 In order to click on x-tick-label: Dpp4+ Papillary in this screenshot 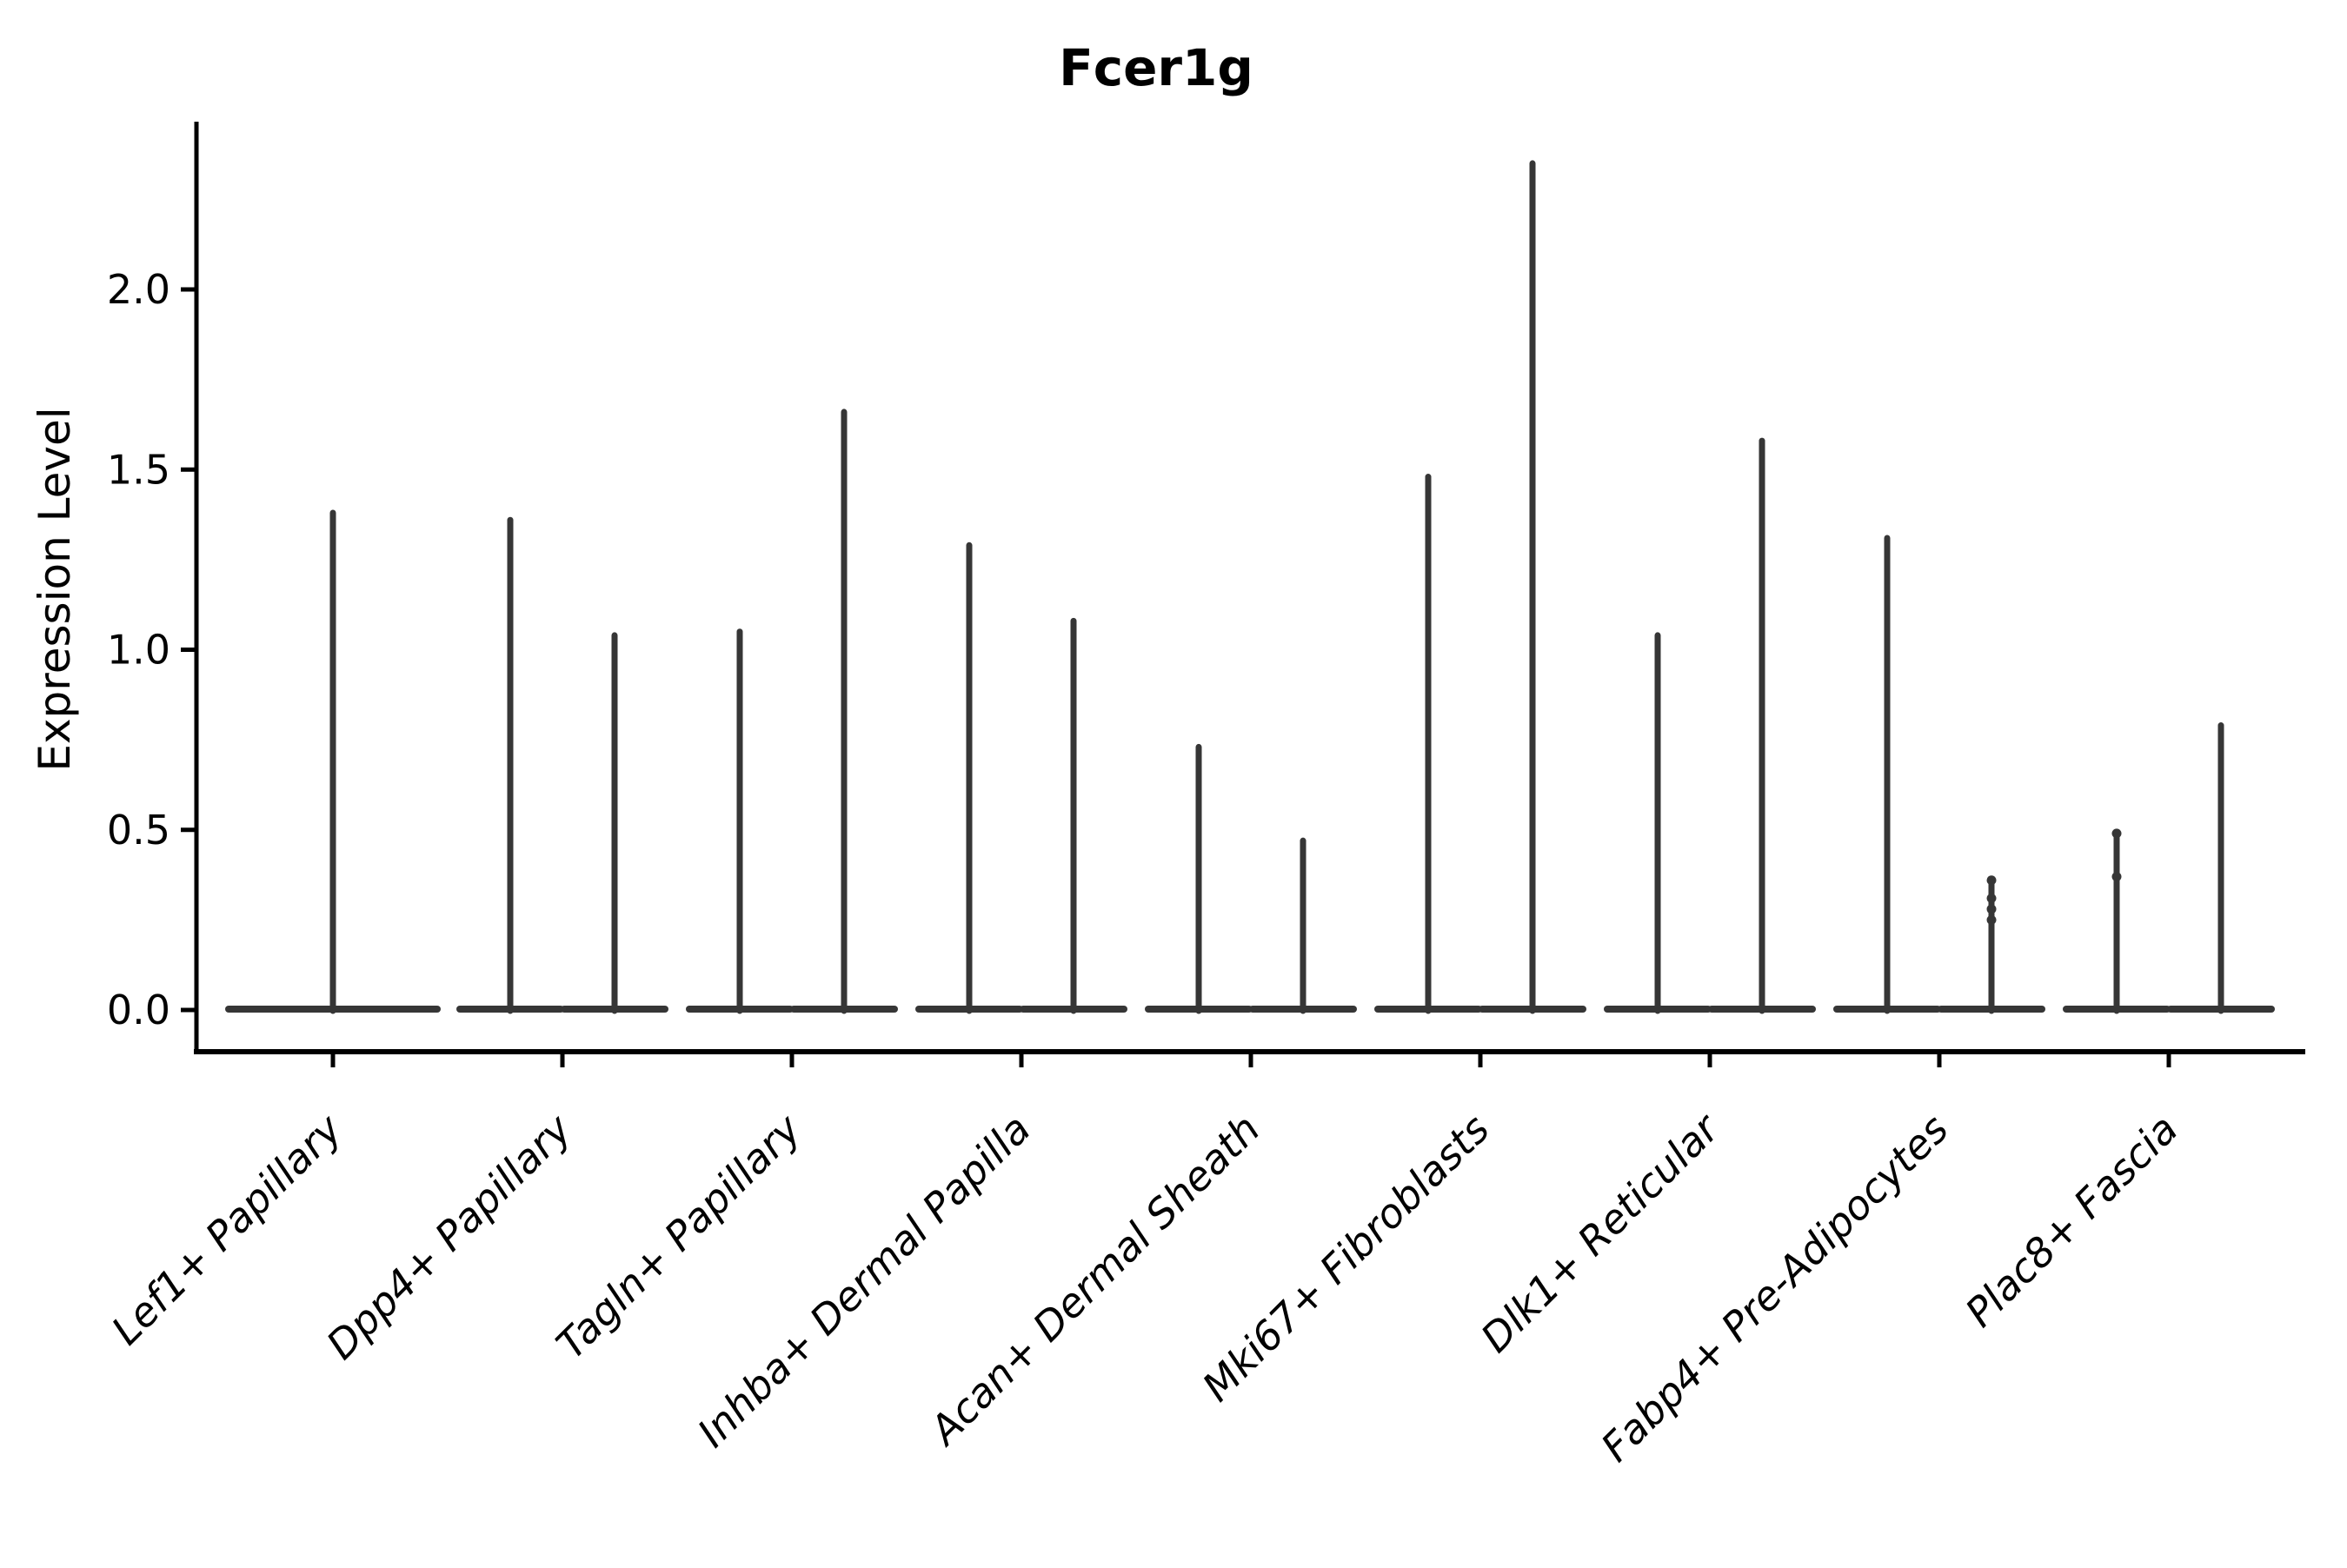, I will do `click(449, 1236)`.